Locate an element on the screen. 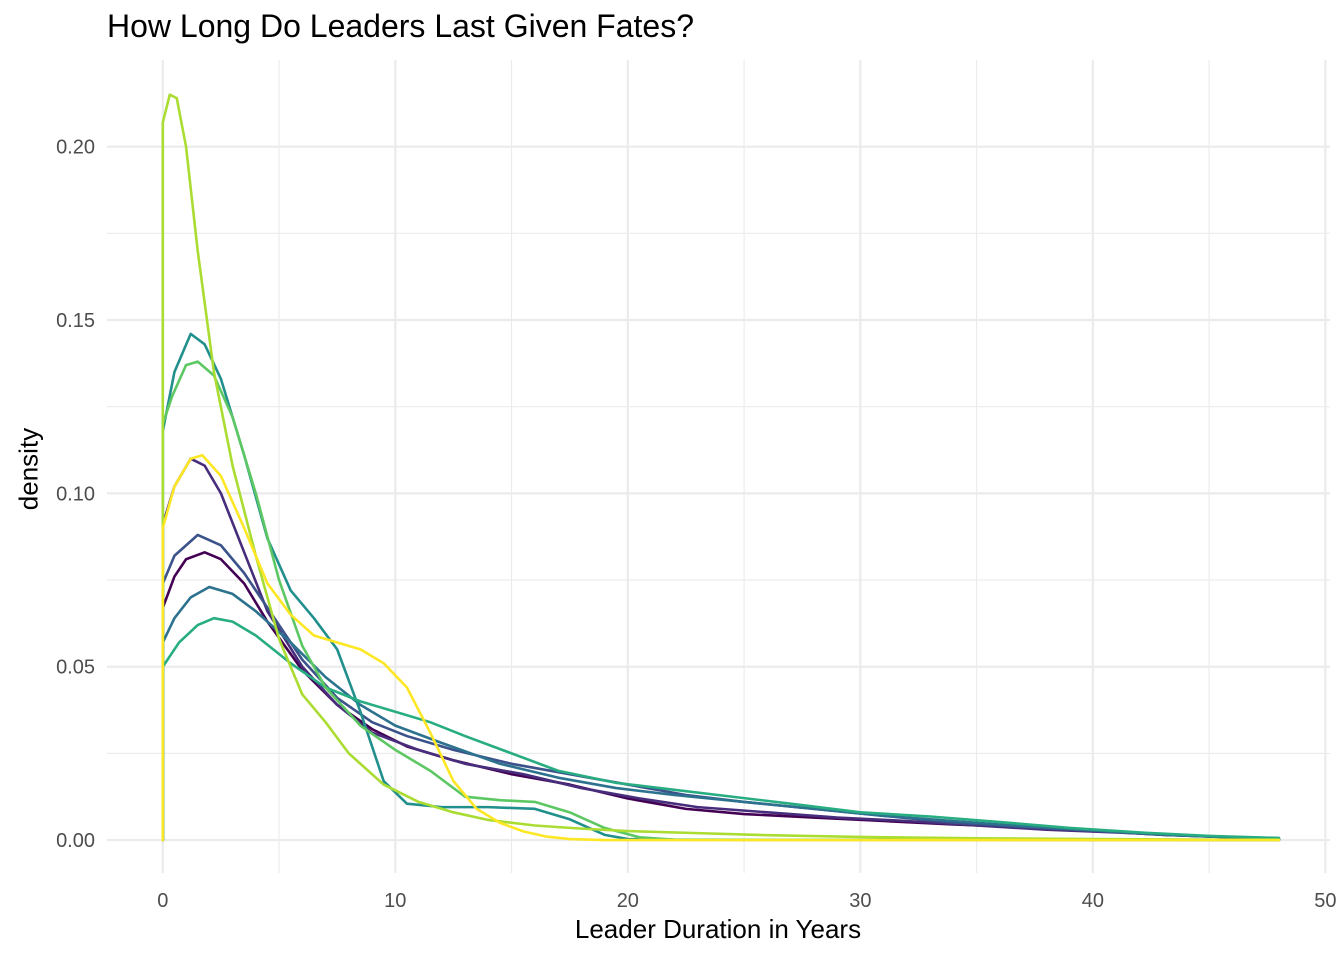 The width and height of the screenshot is (1344, 960). y-axis-label: density is located at coordinates (28, 469).